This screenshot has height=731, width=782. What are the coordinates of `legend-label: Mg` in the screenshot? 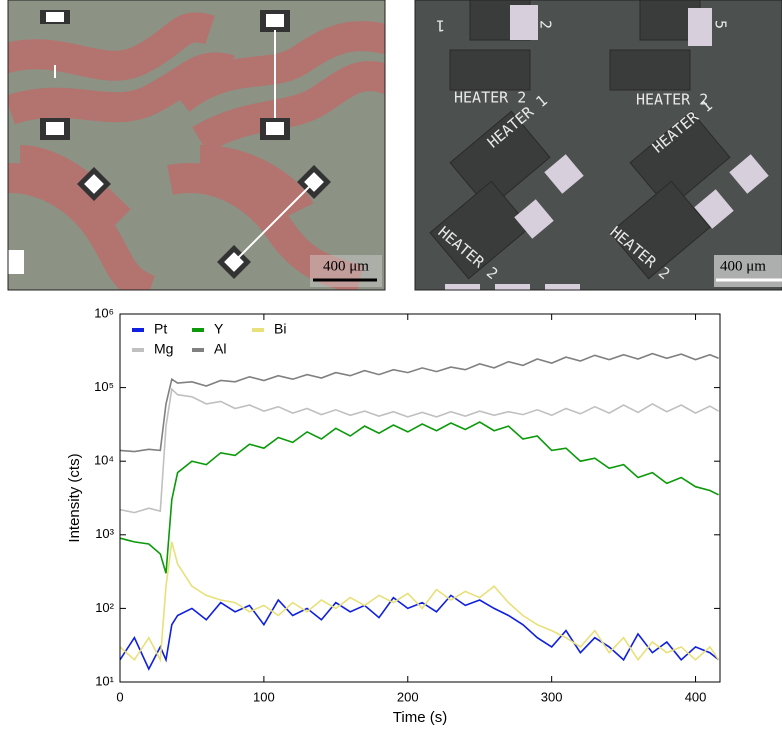 It's located at (163, 349).